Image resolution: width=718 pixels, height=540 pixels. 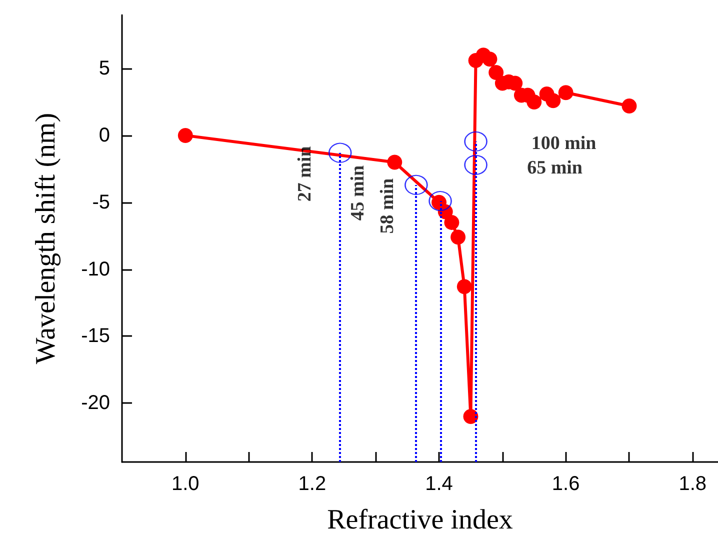 I want to click on annotation: 65 min, so click(x=555, y=167).